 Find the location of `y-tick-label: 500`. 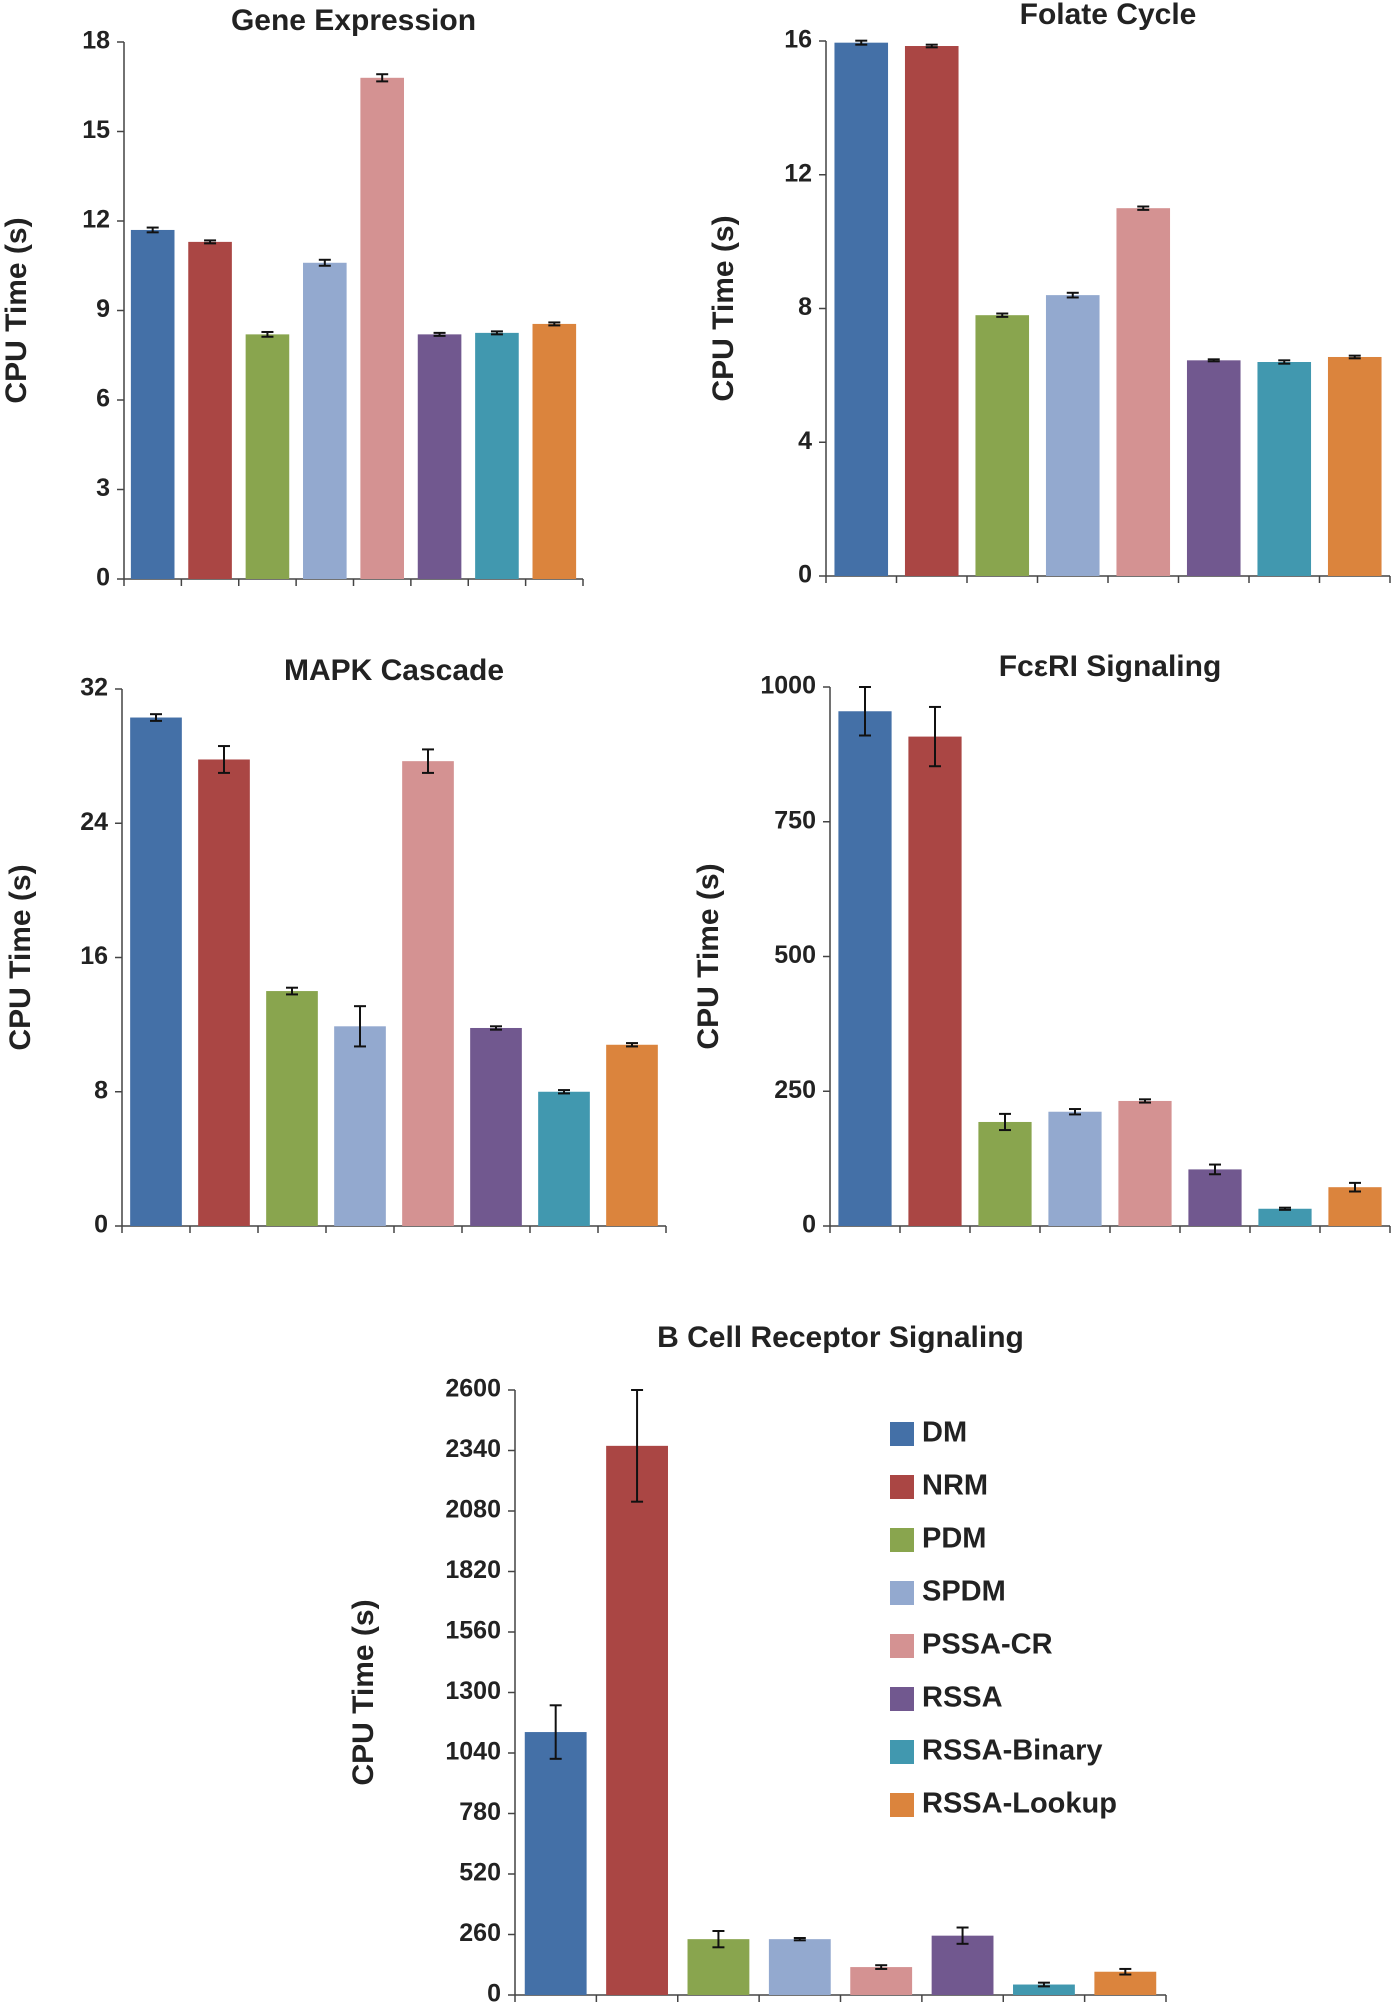

y-tick-label: 500 is located at coordinates (795, 955).